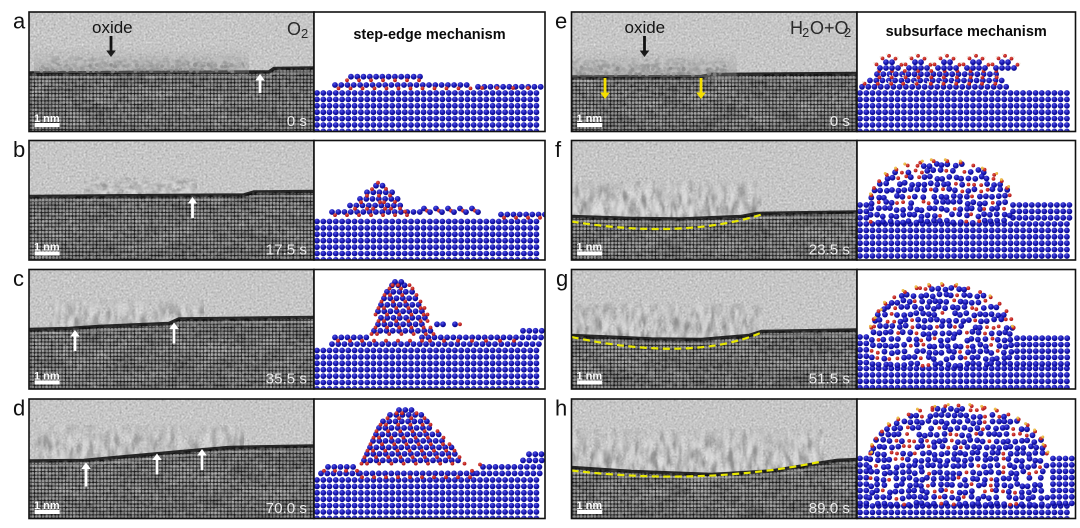 Image resolution: width=1080 pixels, height=528 pixels. What do you see at coordinates (18, 278) in the screenshot?
I see `svg-text: c` at bounding box center [18, 278].